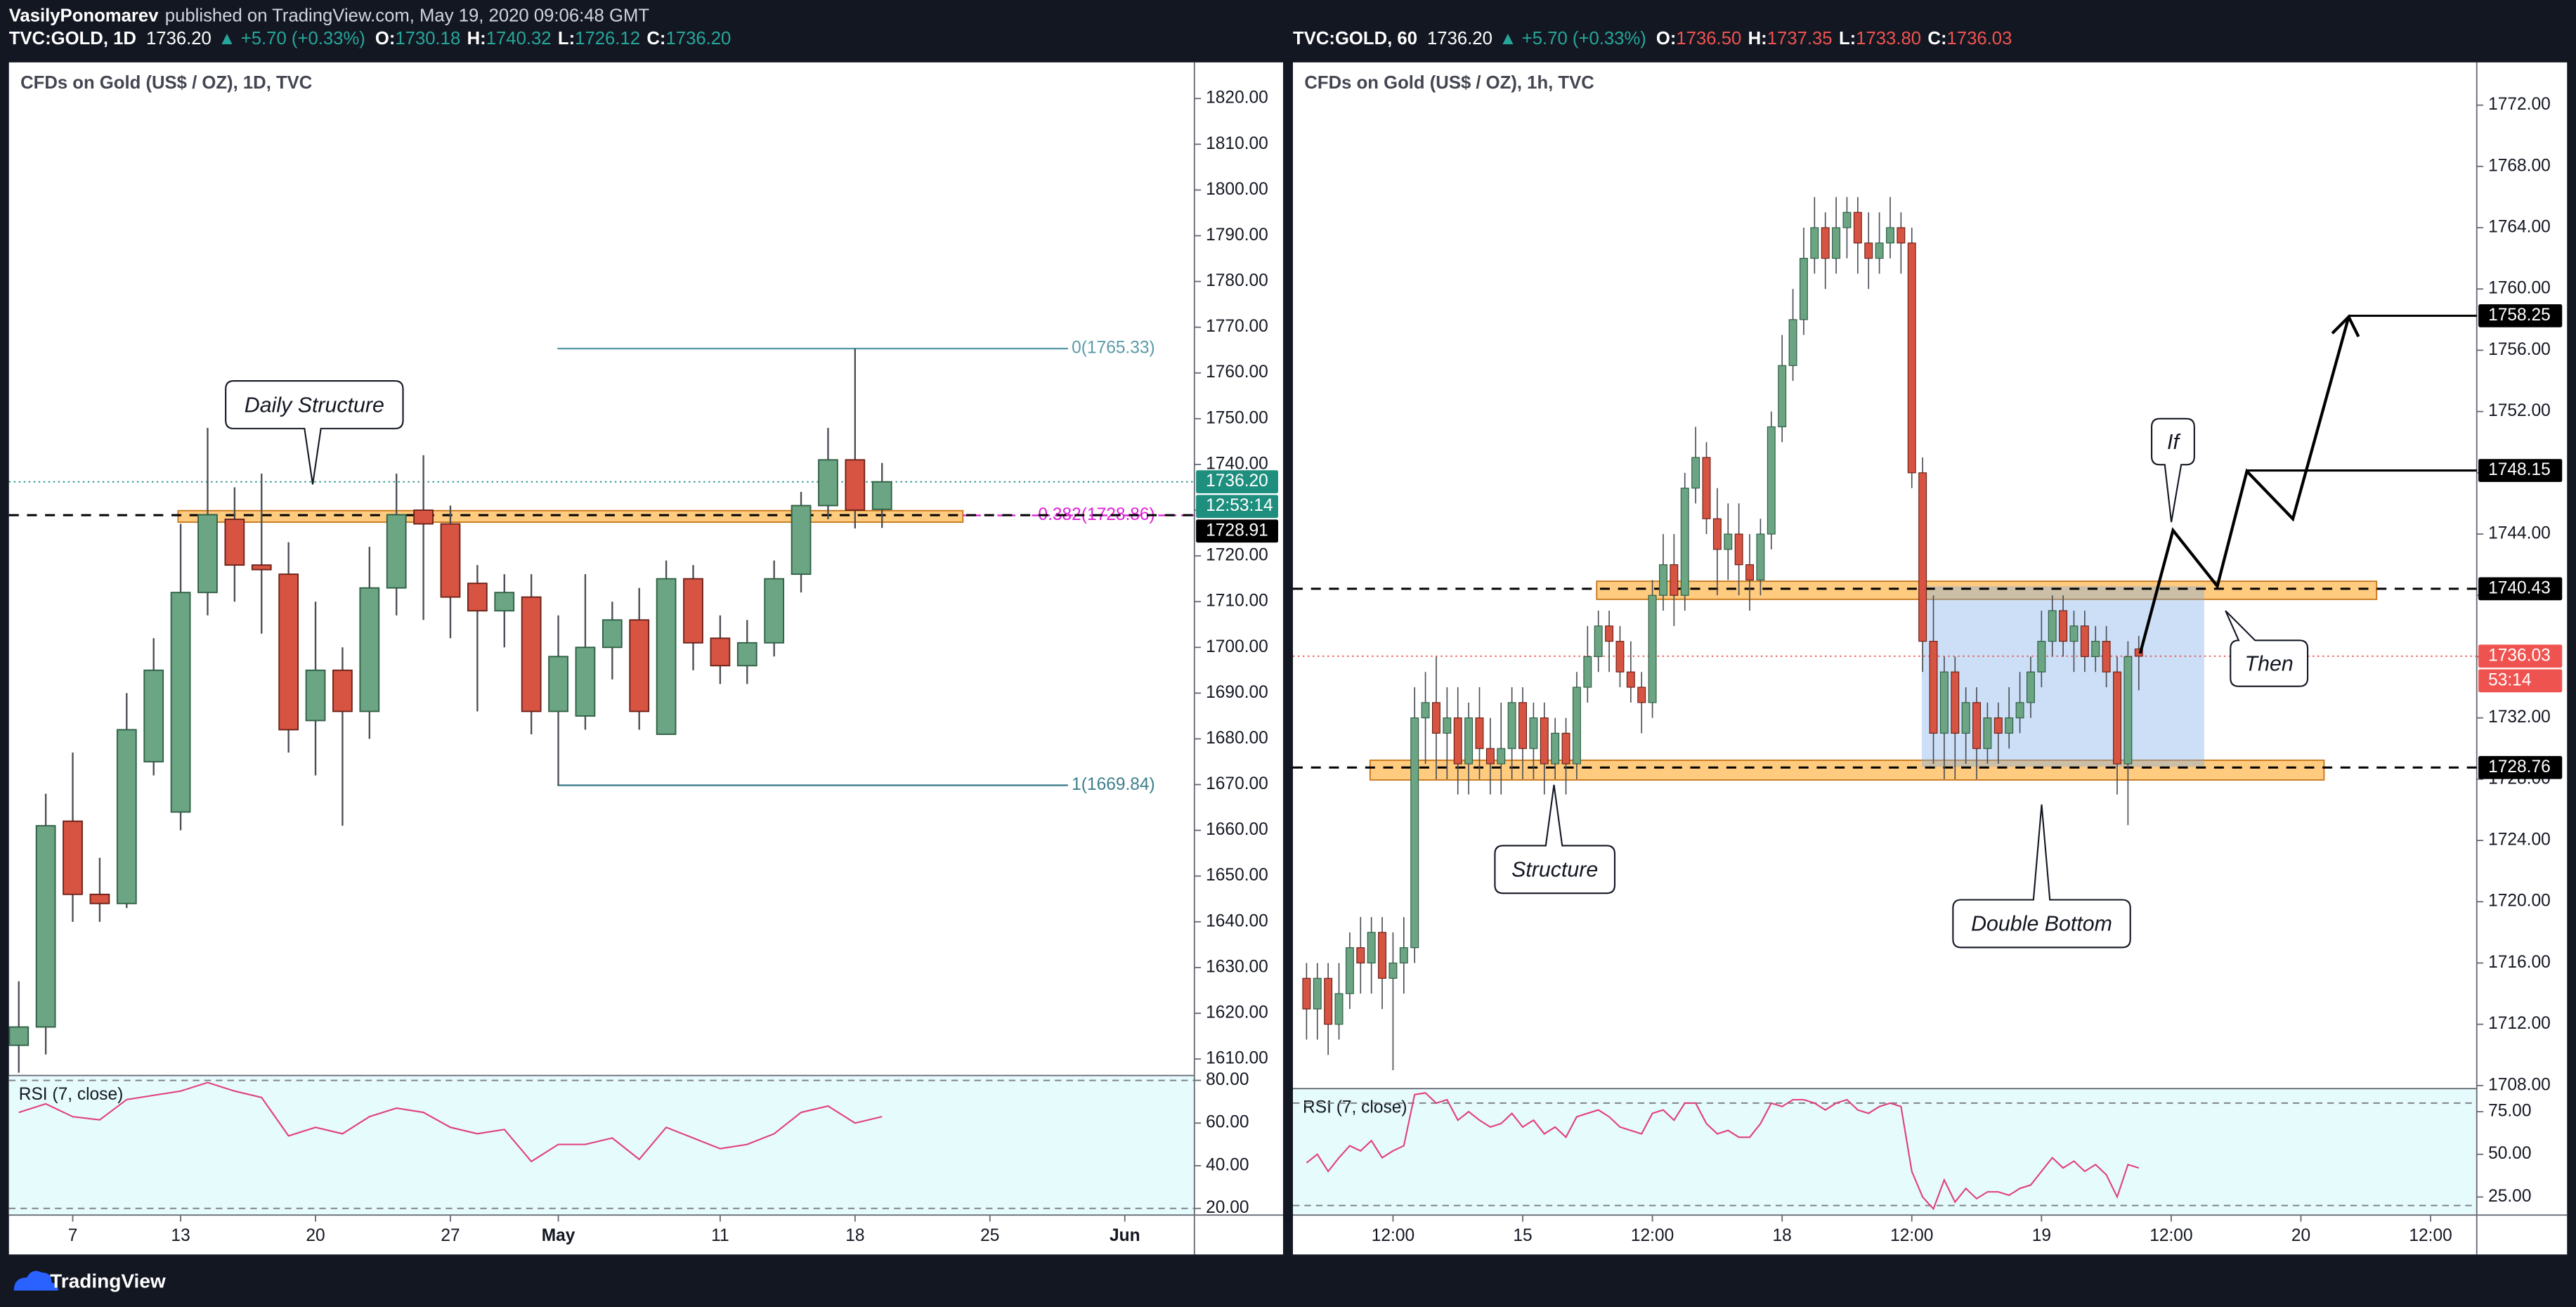 This screenshot has width=2576, height=1307. I want to click on rsi-line, so click(1723, 1151).